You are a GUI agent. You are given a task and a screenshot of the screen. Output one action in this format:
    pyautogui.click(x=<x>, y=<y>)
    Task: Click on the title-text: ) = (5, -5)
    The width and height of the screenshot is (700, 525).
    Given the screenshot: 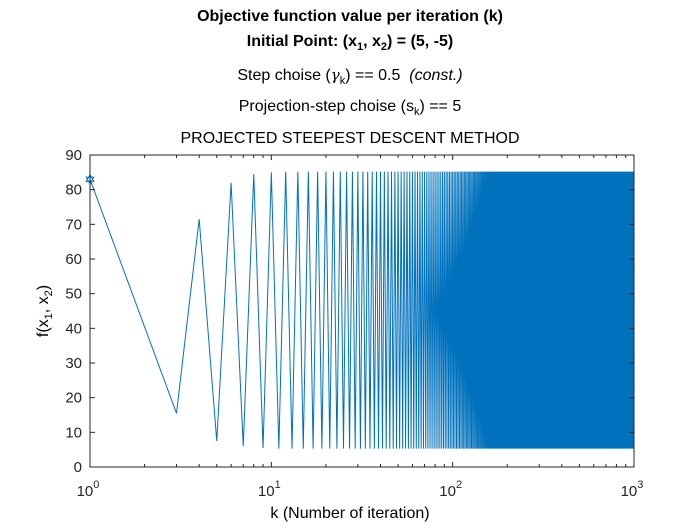 What is the action you would take?
    pyautogui.click(x=420, y=41)
    